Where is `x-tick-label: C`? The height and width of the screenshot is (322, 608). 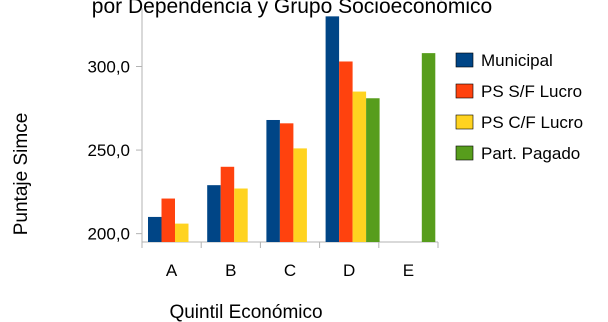
x-tick-label: C is located at coordinates (290, 270).